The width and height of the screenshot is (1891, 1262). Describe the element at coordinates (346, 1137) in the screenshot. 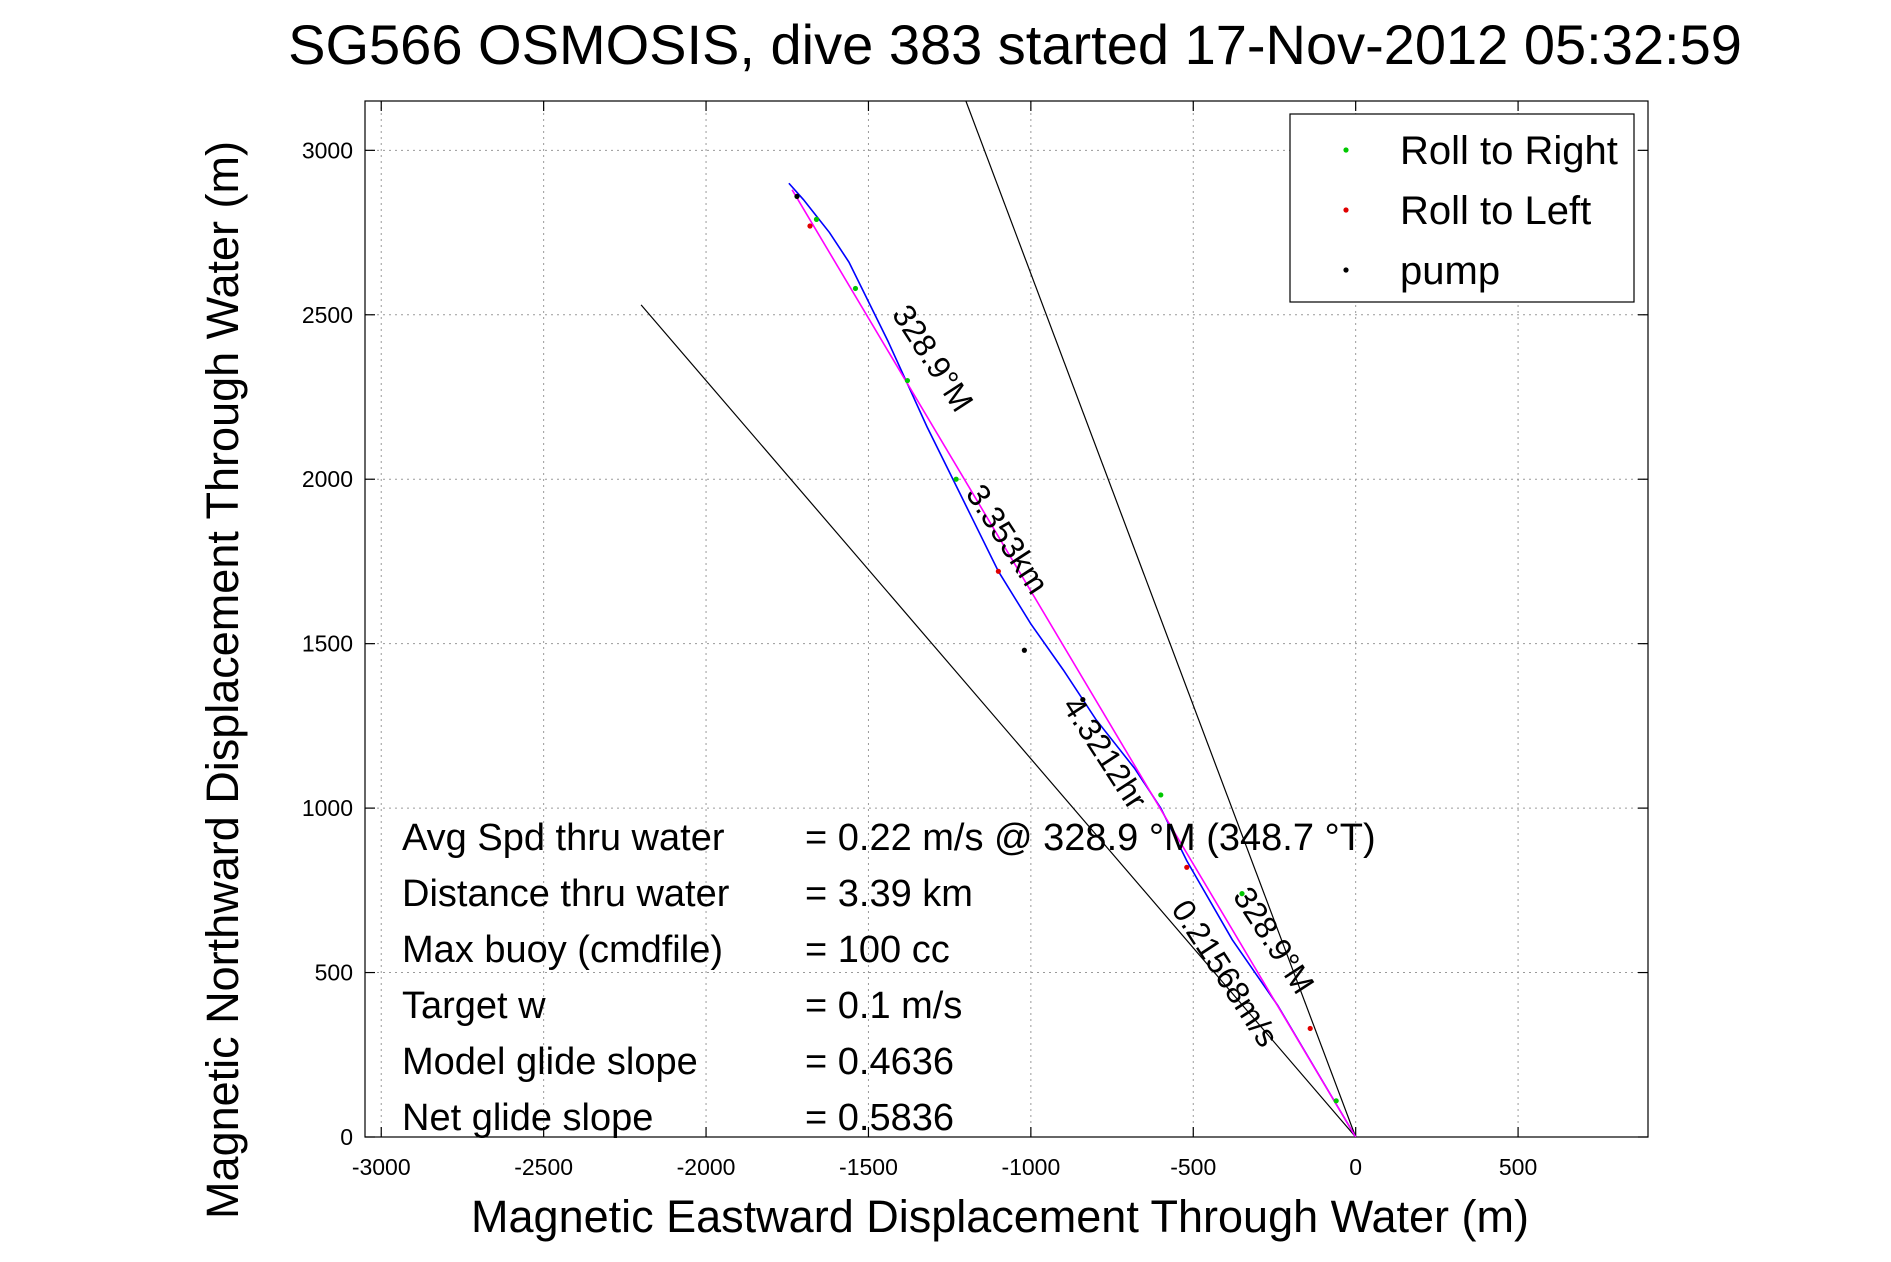

I see `y-tick-label: 0` at that location.